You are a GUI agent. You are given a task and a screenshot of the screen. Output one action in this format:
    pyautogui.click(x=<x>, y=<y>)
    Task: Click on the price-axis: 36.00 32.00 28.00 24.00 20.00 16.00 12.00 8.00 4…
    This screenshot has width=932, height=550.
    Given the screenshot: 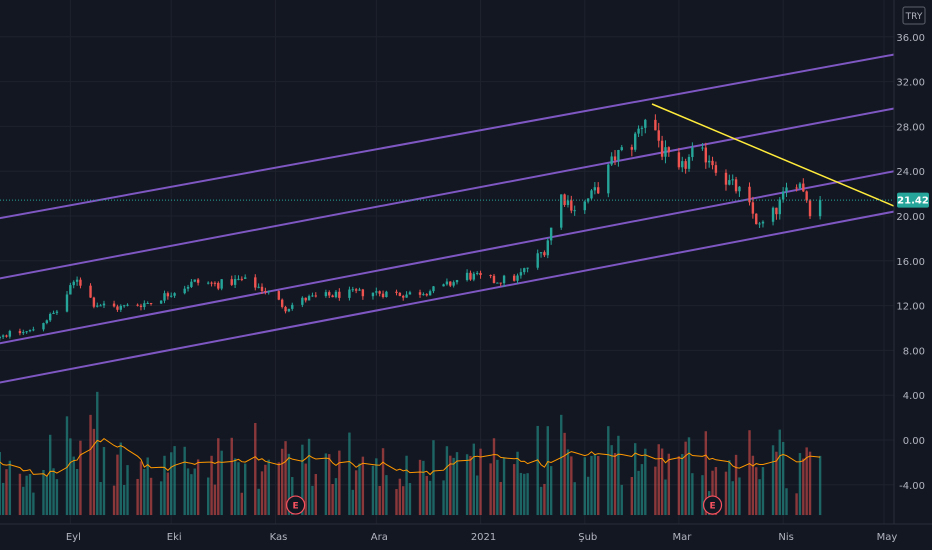 What is the action you would take?
    pyautogui.click(x=910, y=262)
    